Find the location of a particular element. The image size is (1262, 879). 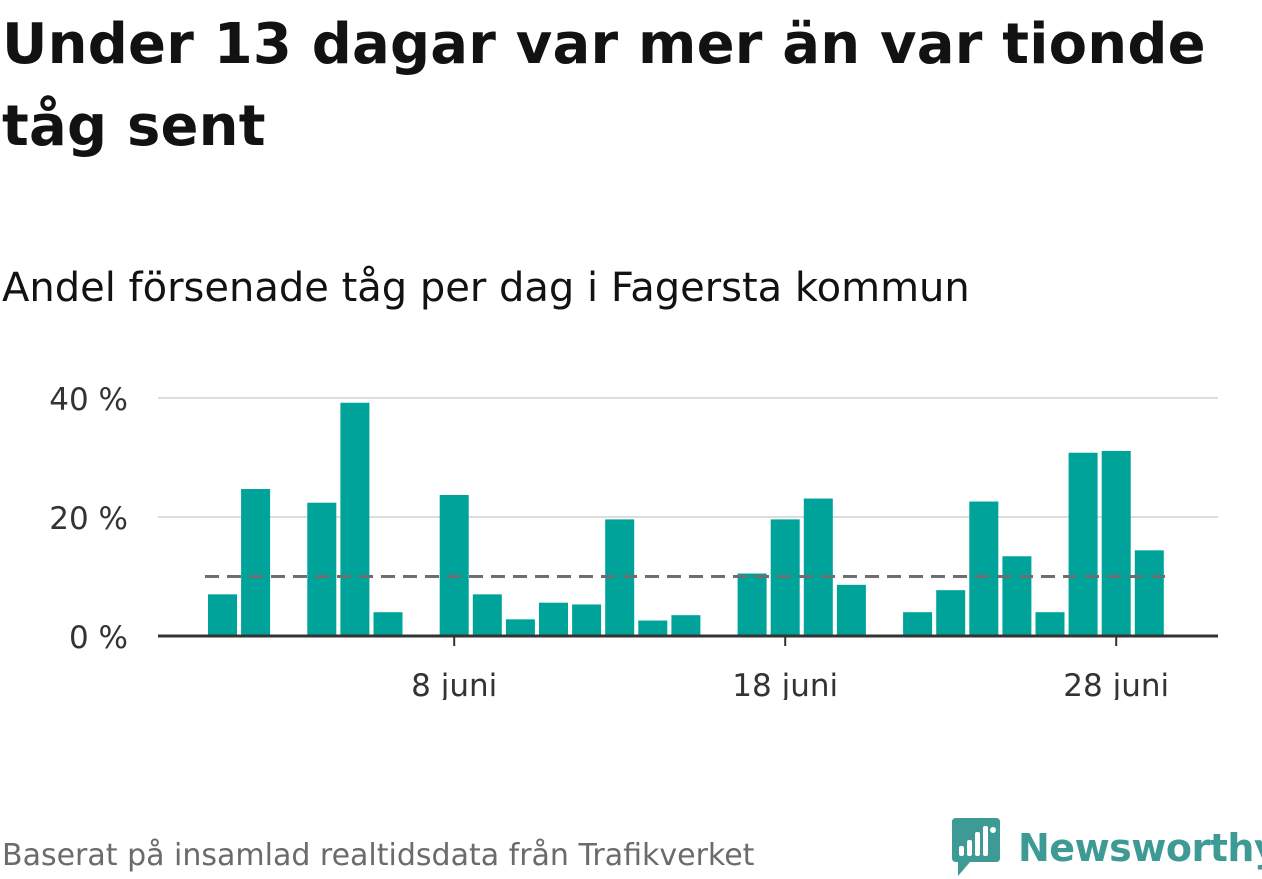

brand-logo: Newsworthy is located at coordinates (1106, 848).